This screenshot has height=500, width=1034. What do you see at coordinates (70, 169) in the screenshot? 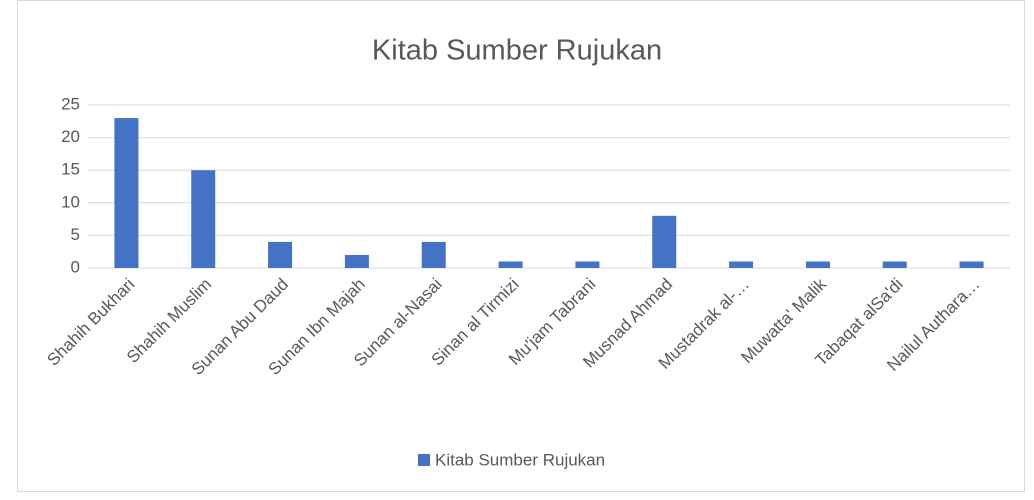
I see `y-tick-label: 15` at bounding box center [70, 169].